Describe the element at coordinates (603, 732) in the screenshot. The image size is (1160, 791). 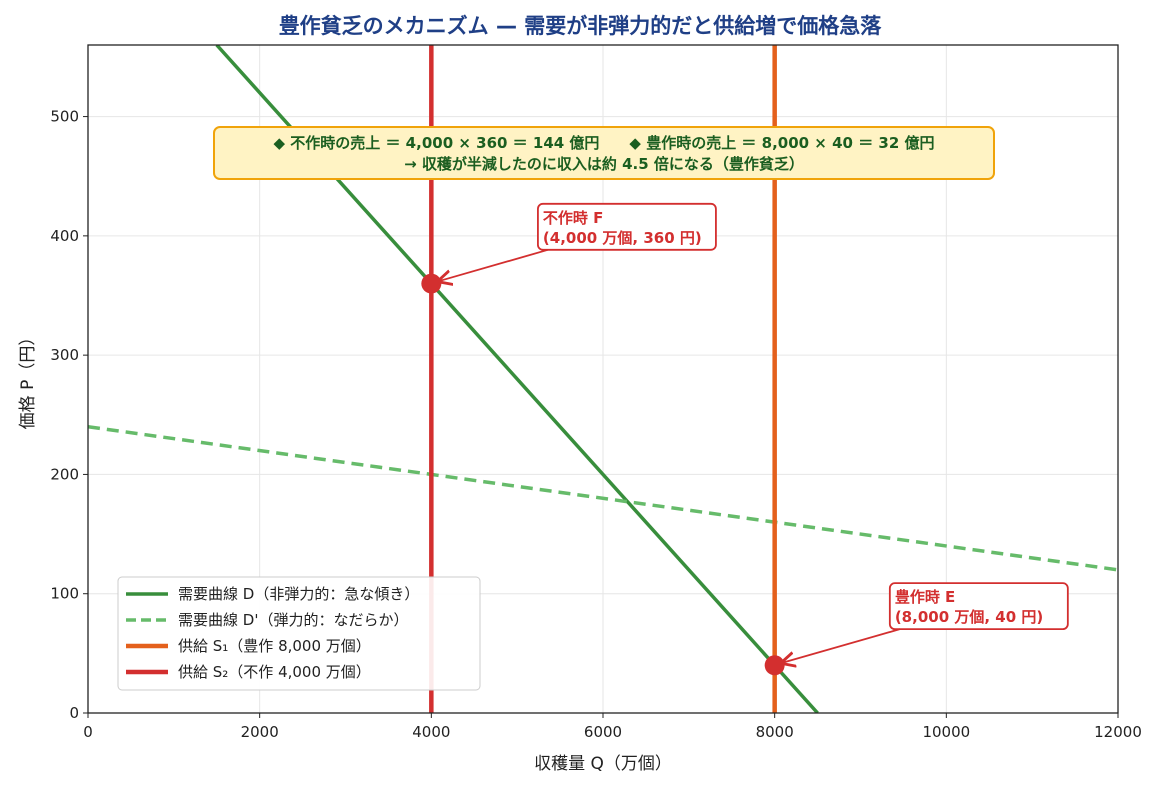
I see `x-tick-label: 6000` at that location.